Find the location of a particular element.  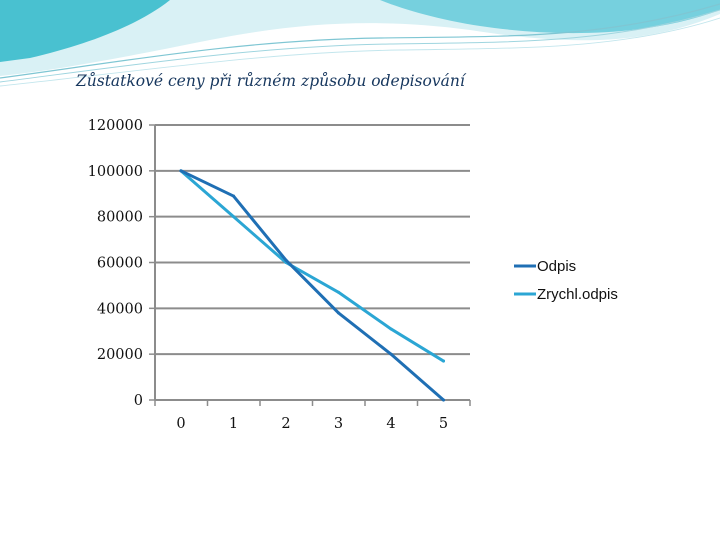

y-tick-label-60000: 60000 is located at coordinates (120, 264).